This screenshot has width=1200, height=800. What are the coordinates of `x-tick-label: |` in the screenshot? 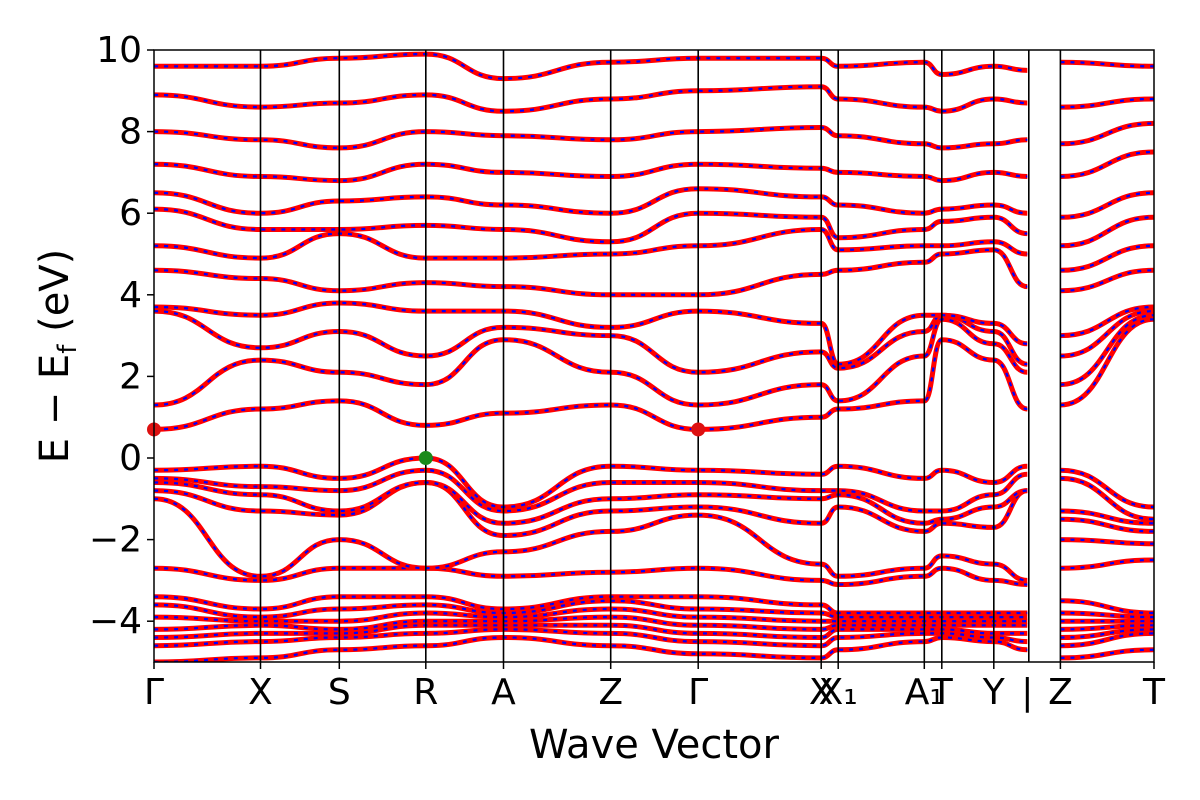 It's located at (1027, 692).